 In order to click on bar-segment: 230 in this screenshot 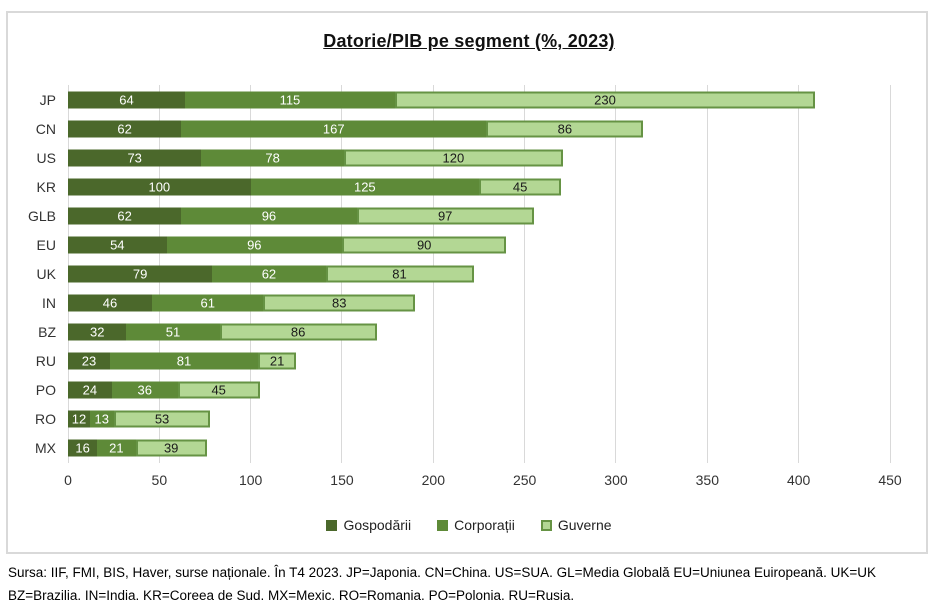, I will do `click(605, 100)`.